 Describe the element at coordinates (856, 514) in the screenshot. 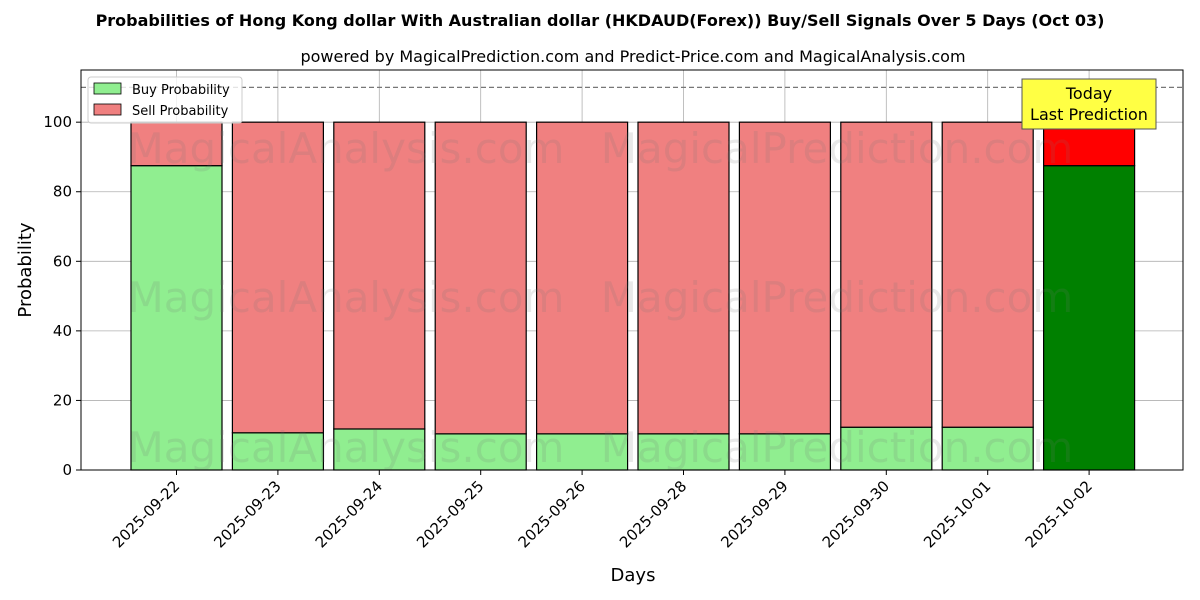

I see `x-tick-label: 2025-09-30` at that location.